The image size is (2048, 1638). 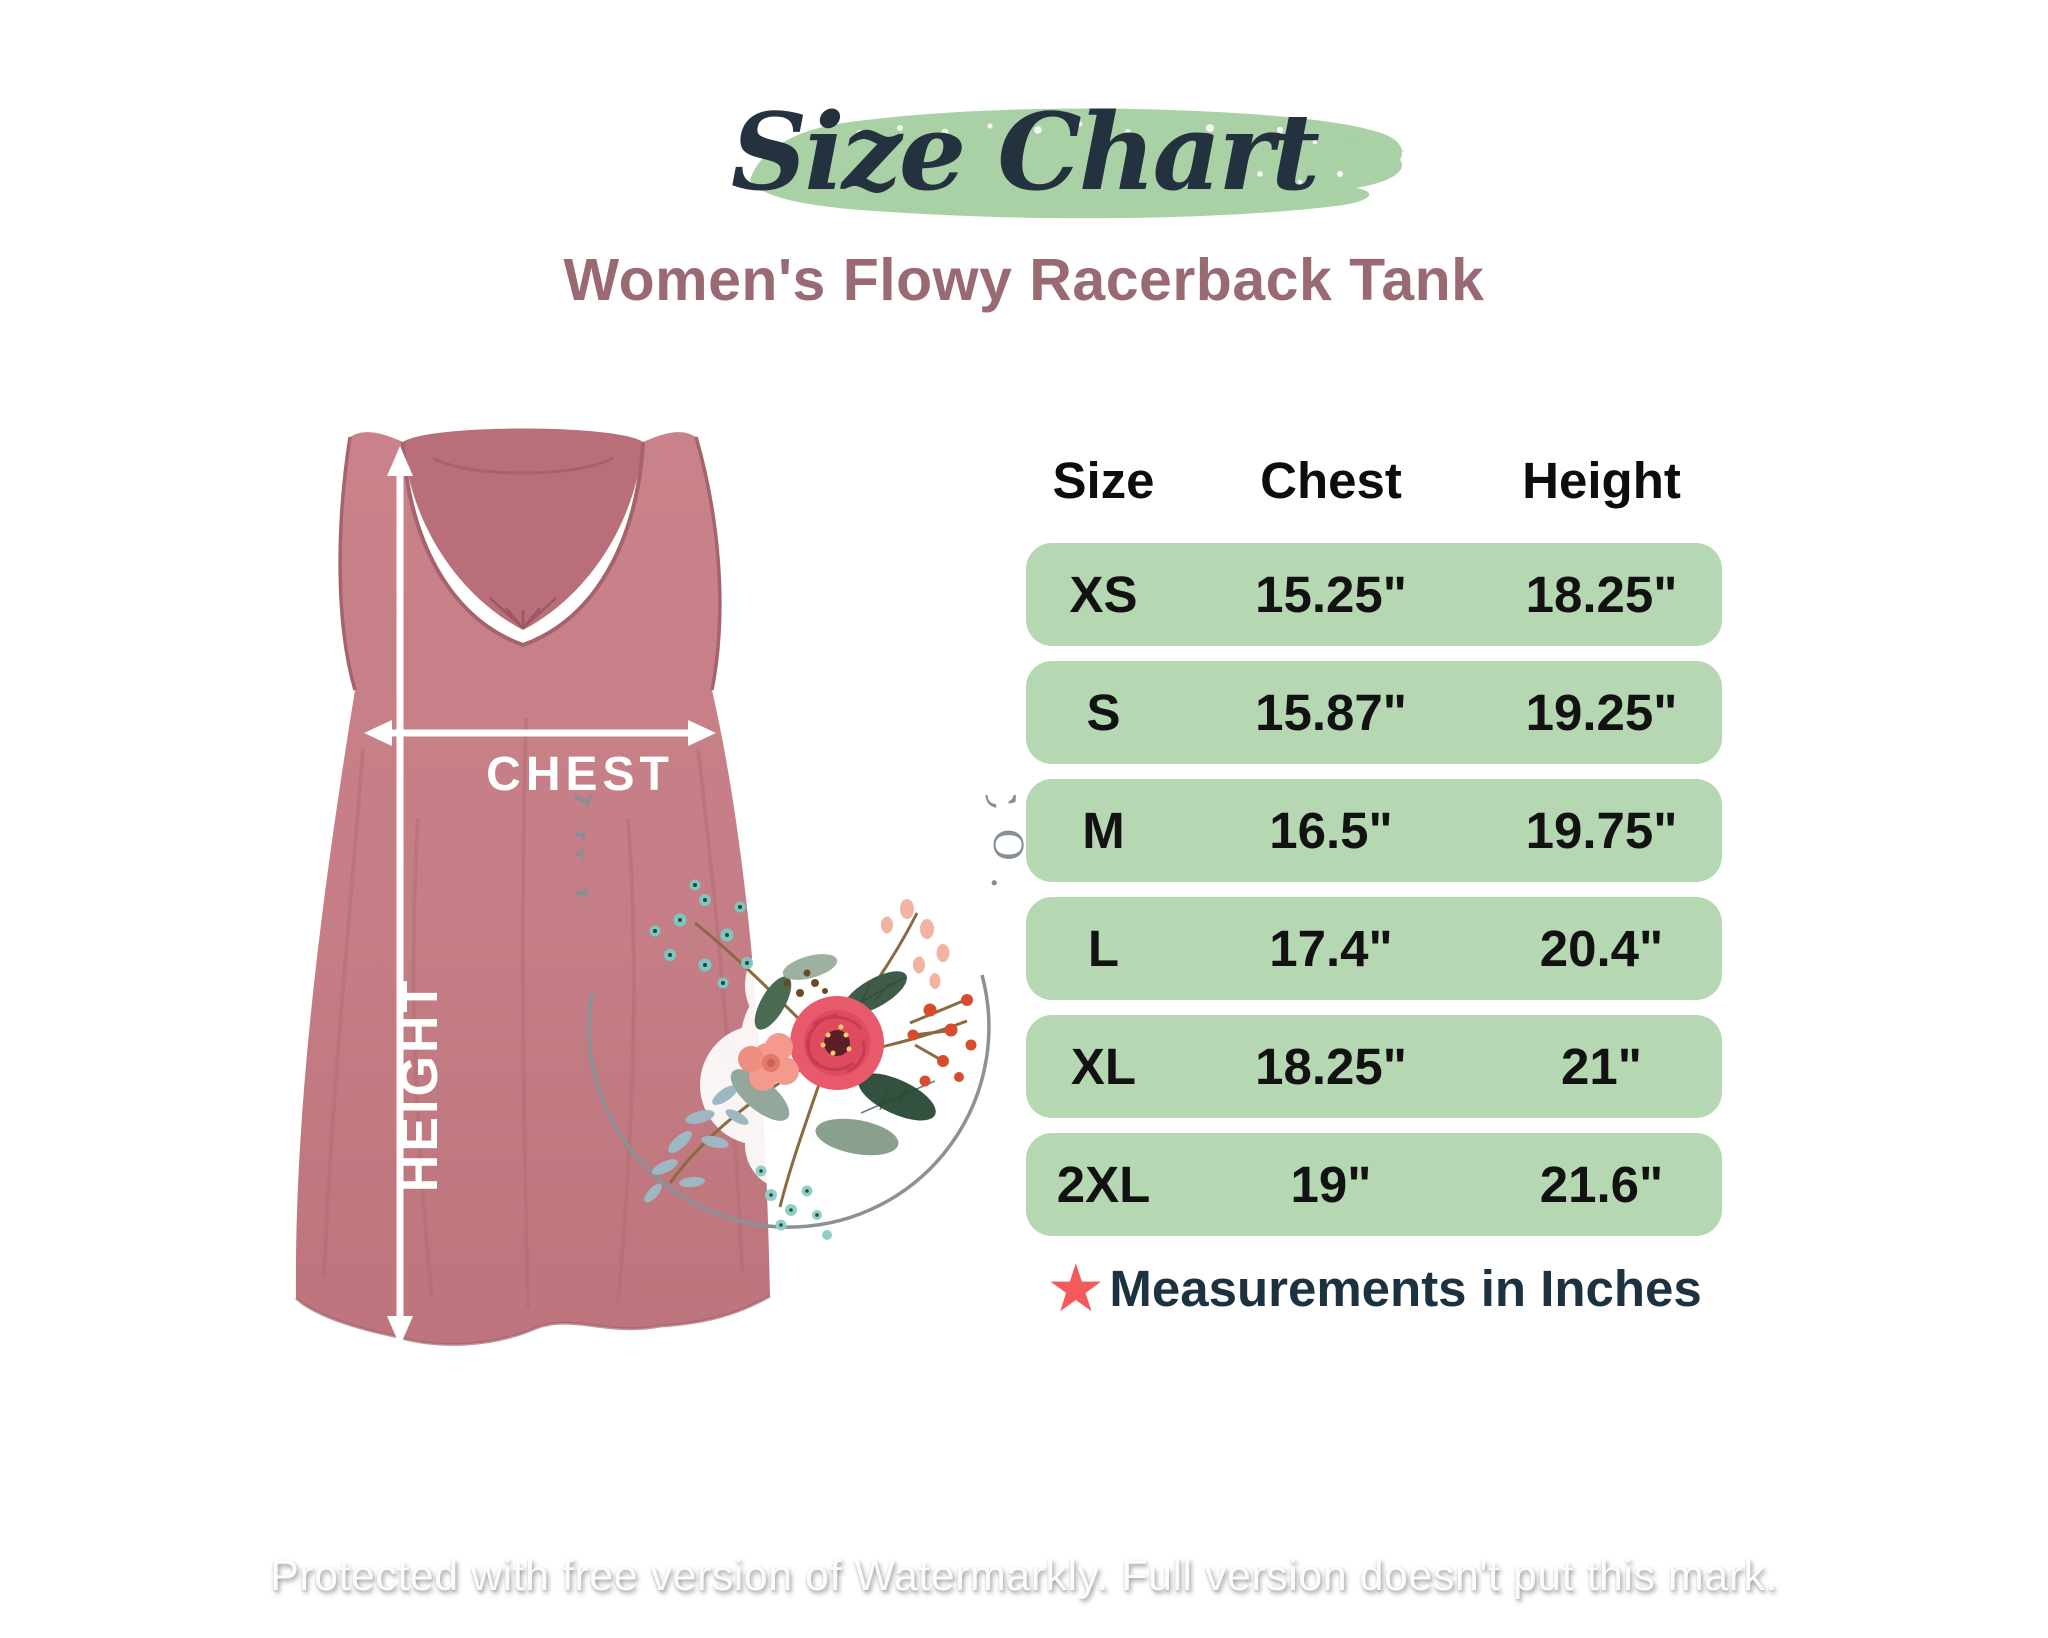 I want to click on teal-berries, so click(x=793, y=1202).